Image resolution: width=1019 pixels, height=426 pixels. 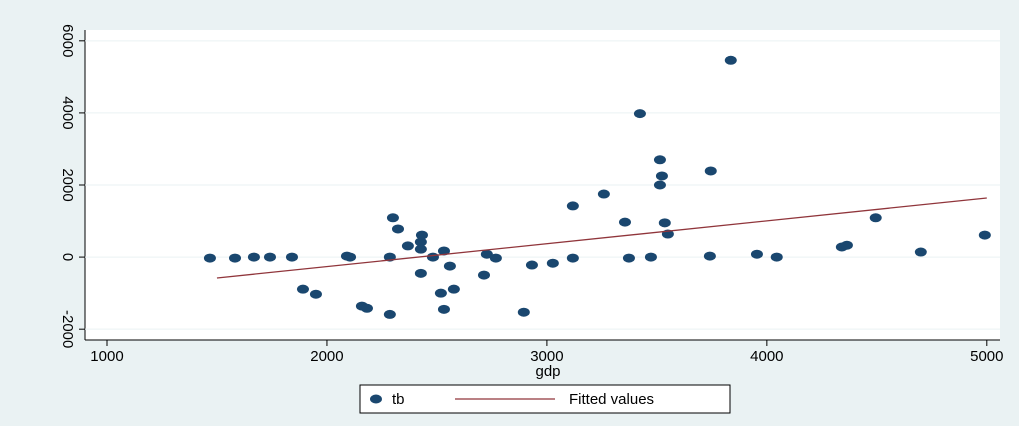 What do you see at coordinates (67, 184) in the screenshot?
I see `y-tick-label: 2000` at bounding box center [67, 184].